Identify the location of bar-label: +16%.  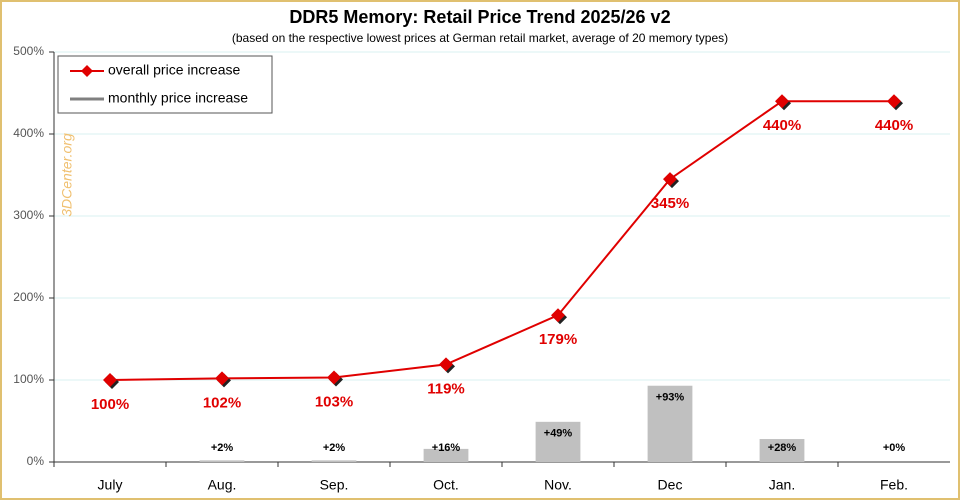
(446, 448).